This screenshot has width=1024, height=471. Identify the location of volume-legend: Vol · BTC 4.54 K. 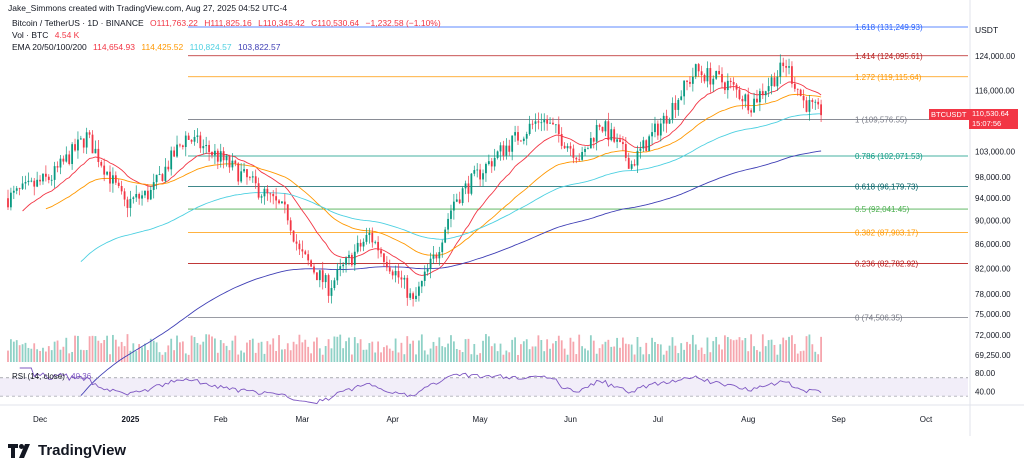
(47, 35).